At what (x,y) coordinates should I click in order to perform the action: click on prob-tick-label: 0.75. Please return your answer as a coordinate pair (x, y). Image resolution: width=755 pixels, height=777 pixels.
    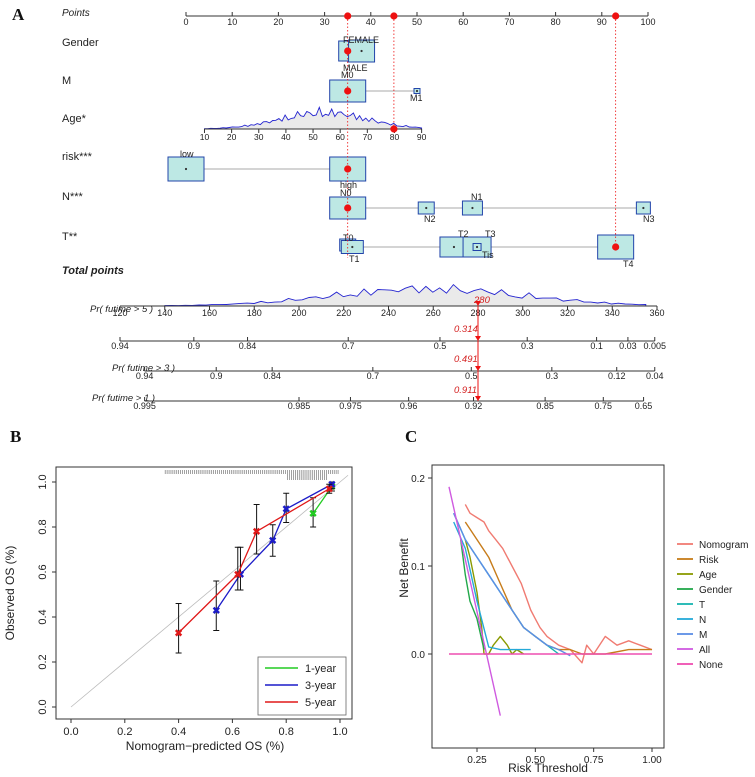
    Looking at the image, I should click on (604, 406).